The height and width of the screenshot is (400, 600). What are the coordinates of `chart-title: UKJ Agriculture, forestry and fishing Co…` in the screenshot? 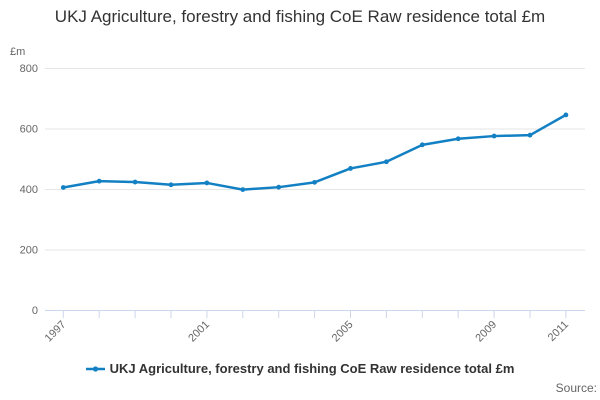 It's located at (300, 16).